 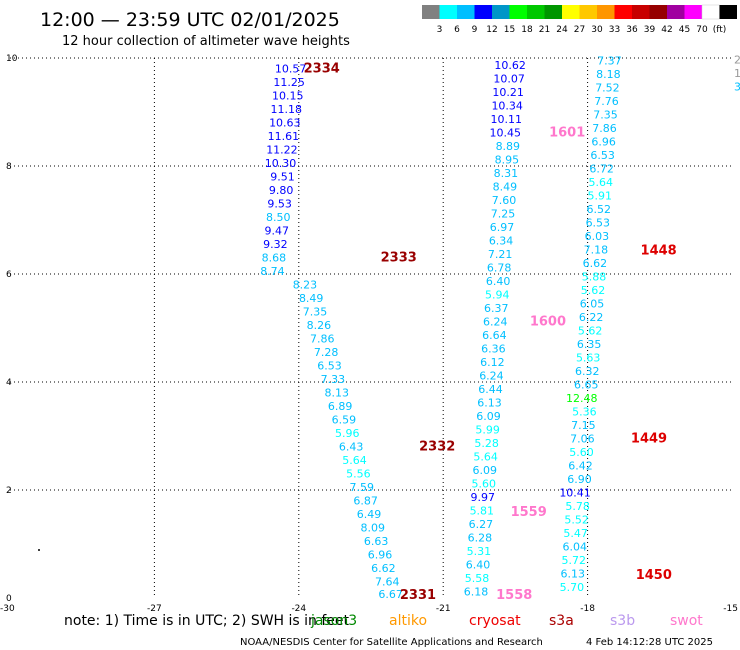 I want to click on wave-height-value: 7.15, so click(x=583, y=425).